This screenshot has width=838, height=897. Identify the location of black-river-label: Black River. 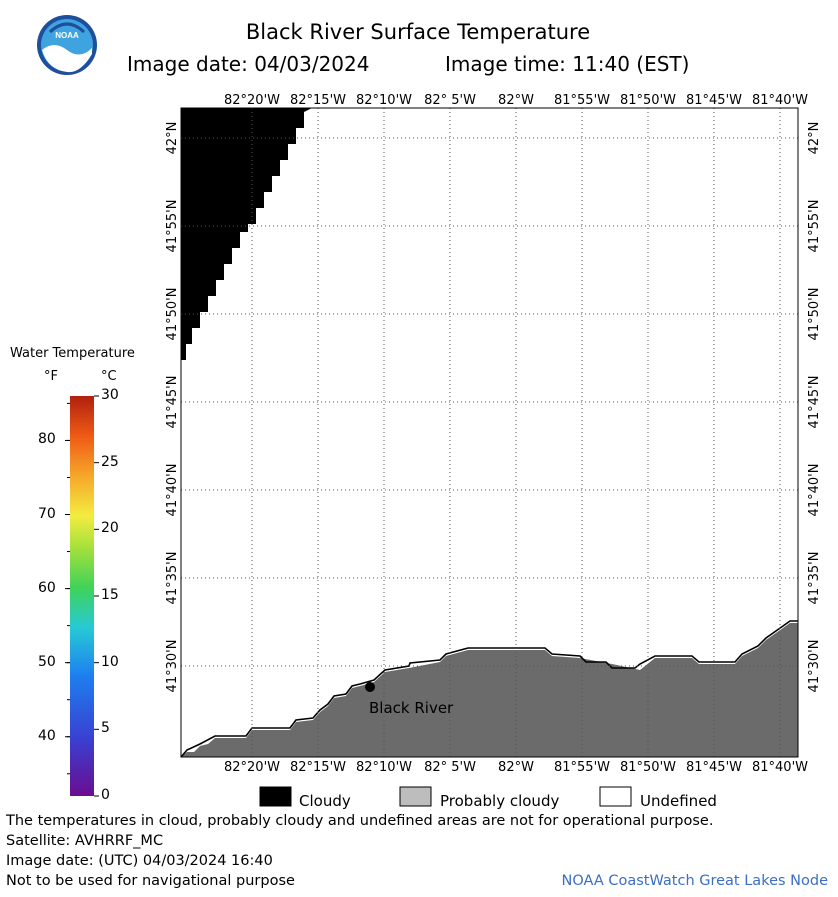
(411, 708).